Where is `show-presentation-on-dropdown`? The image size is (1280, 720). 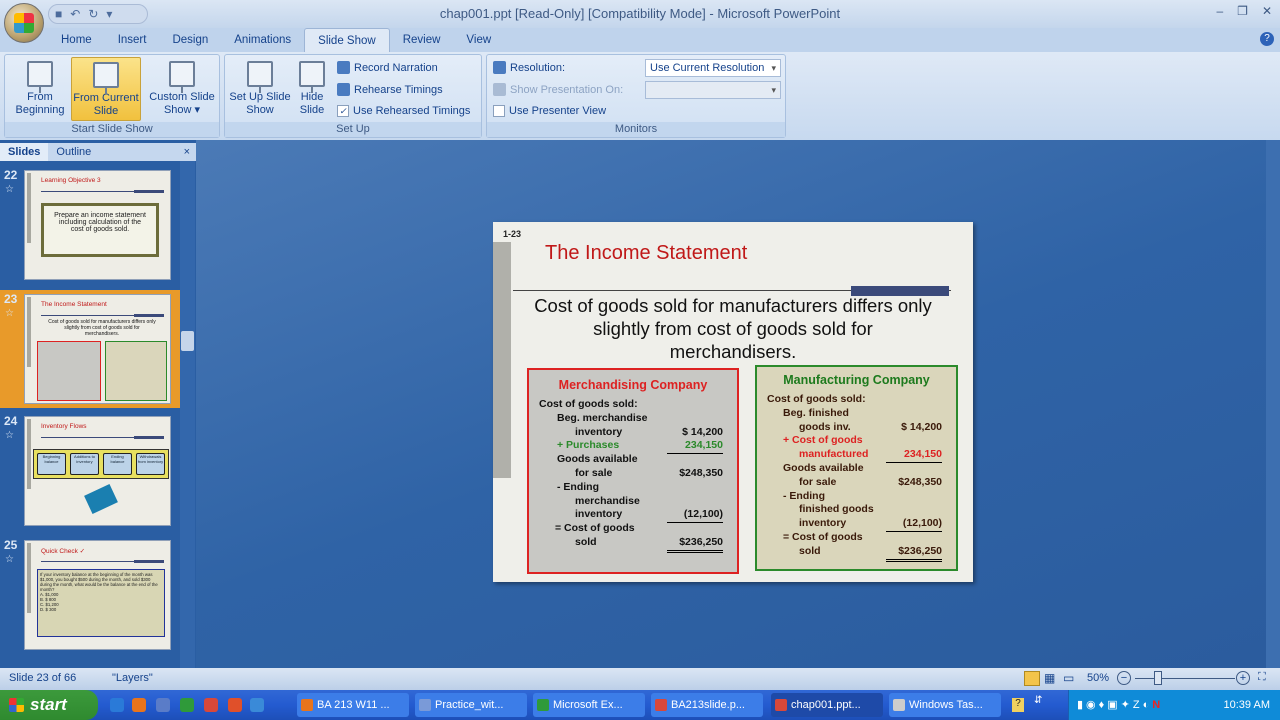
show-presentation-on-dropdown is located at coordinates (713, 90).